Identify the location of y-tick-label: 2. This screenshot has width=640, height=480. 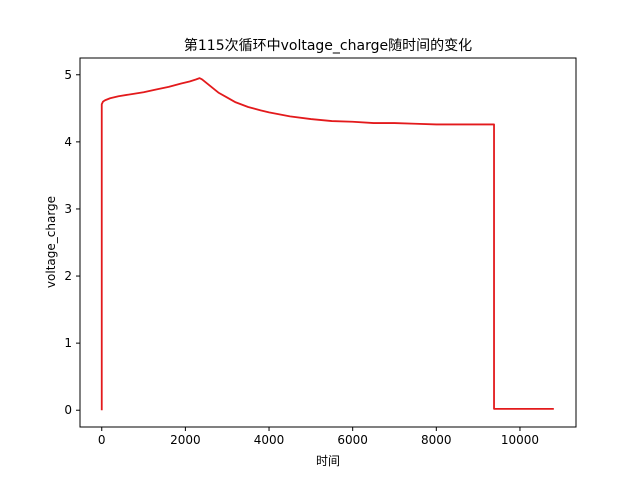
(68, 276).